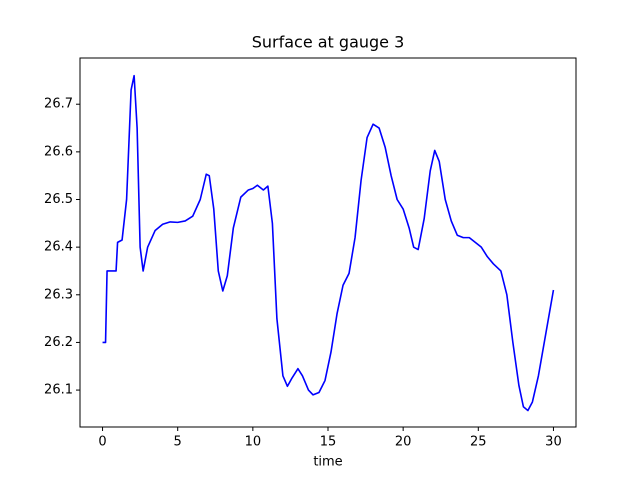 This screenshot has width=640, height=480. Describe the element at coordinates (553, 442) in the screenshot. I see `x-tick-label: 30` at that location.